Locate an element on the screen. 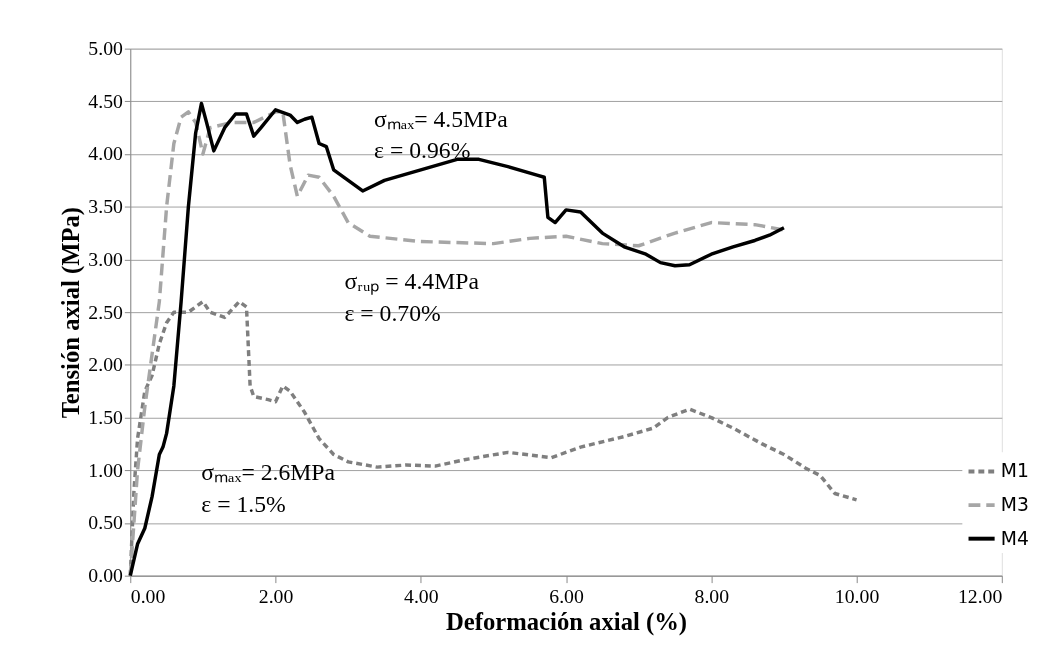  y-tick-label: 2.50 is located at coordinates (105, 311).